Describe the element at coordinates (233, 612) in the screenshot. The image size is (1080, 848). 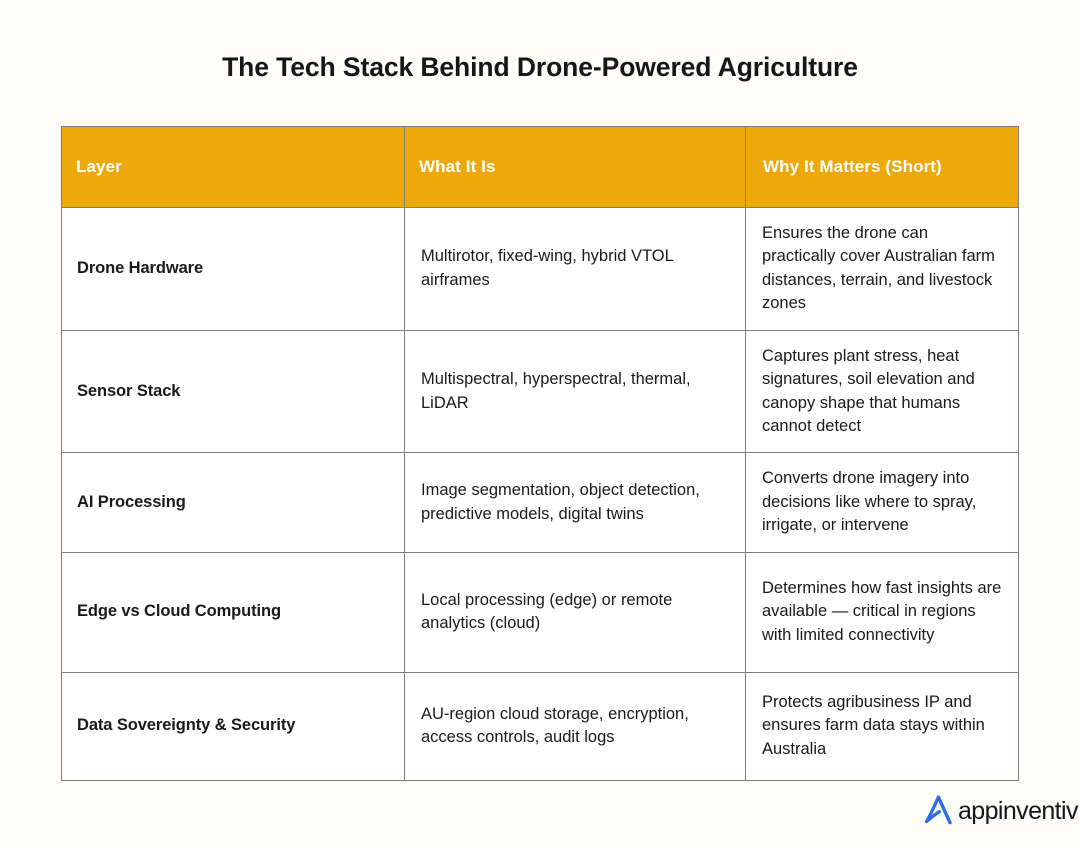
I see `cell-layer: Edge vs Cloud Computing` at that location.